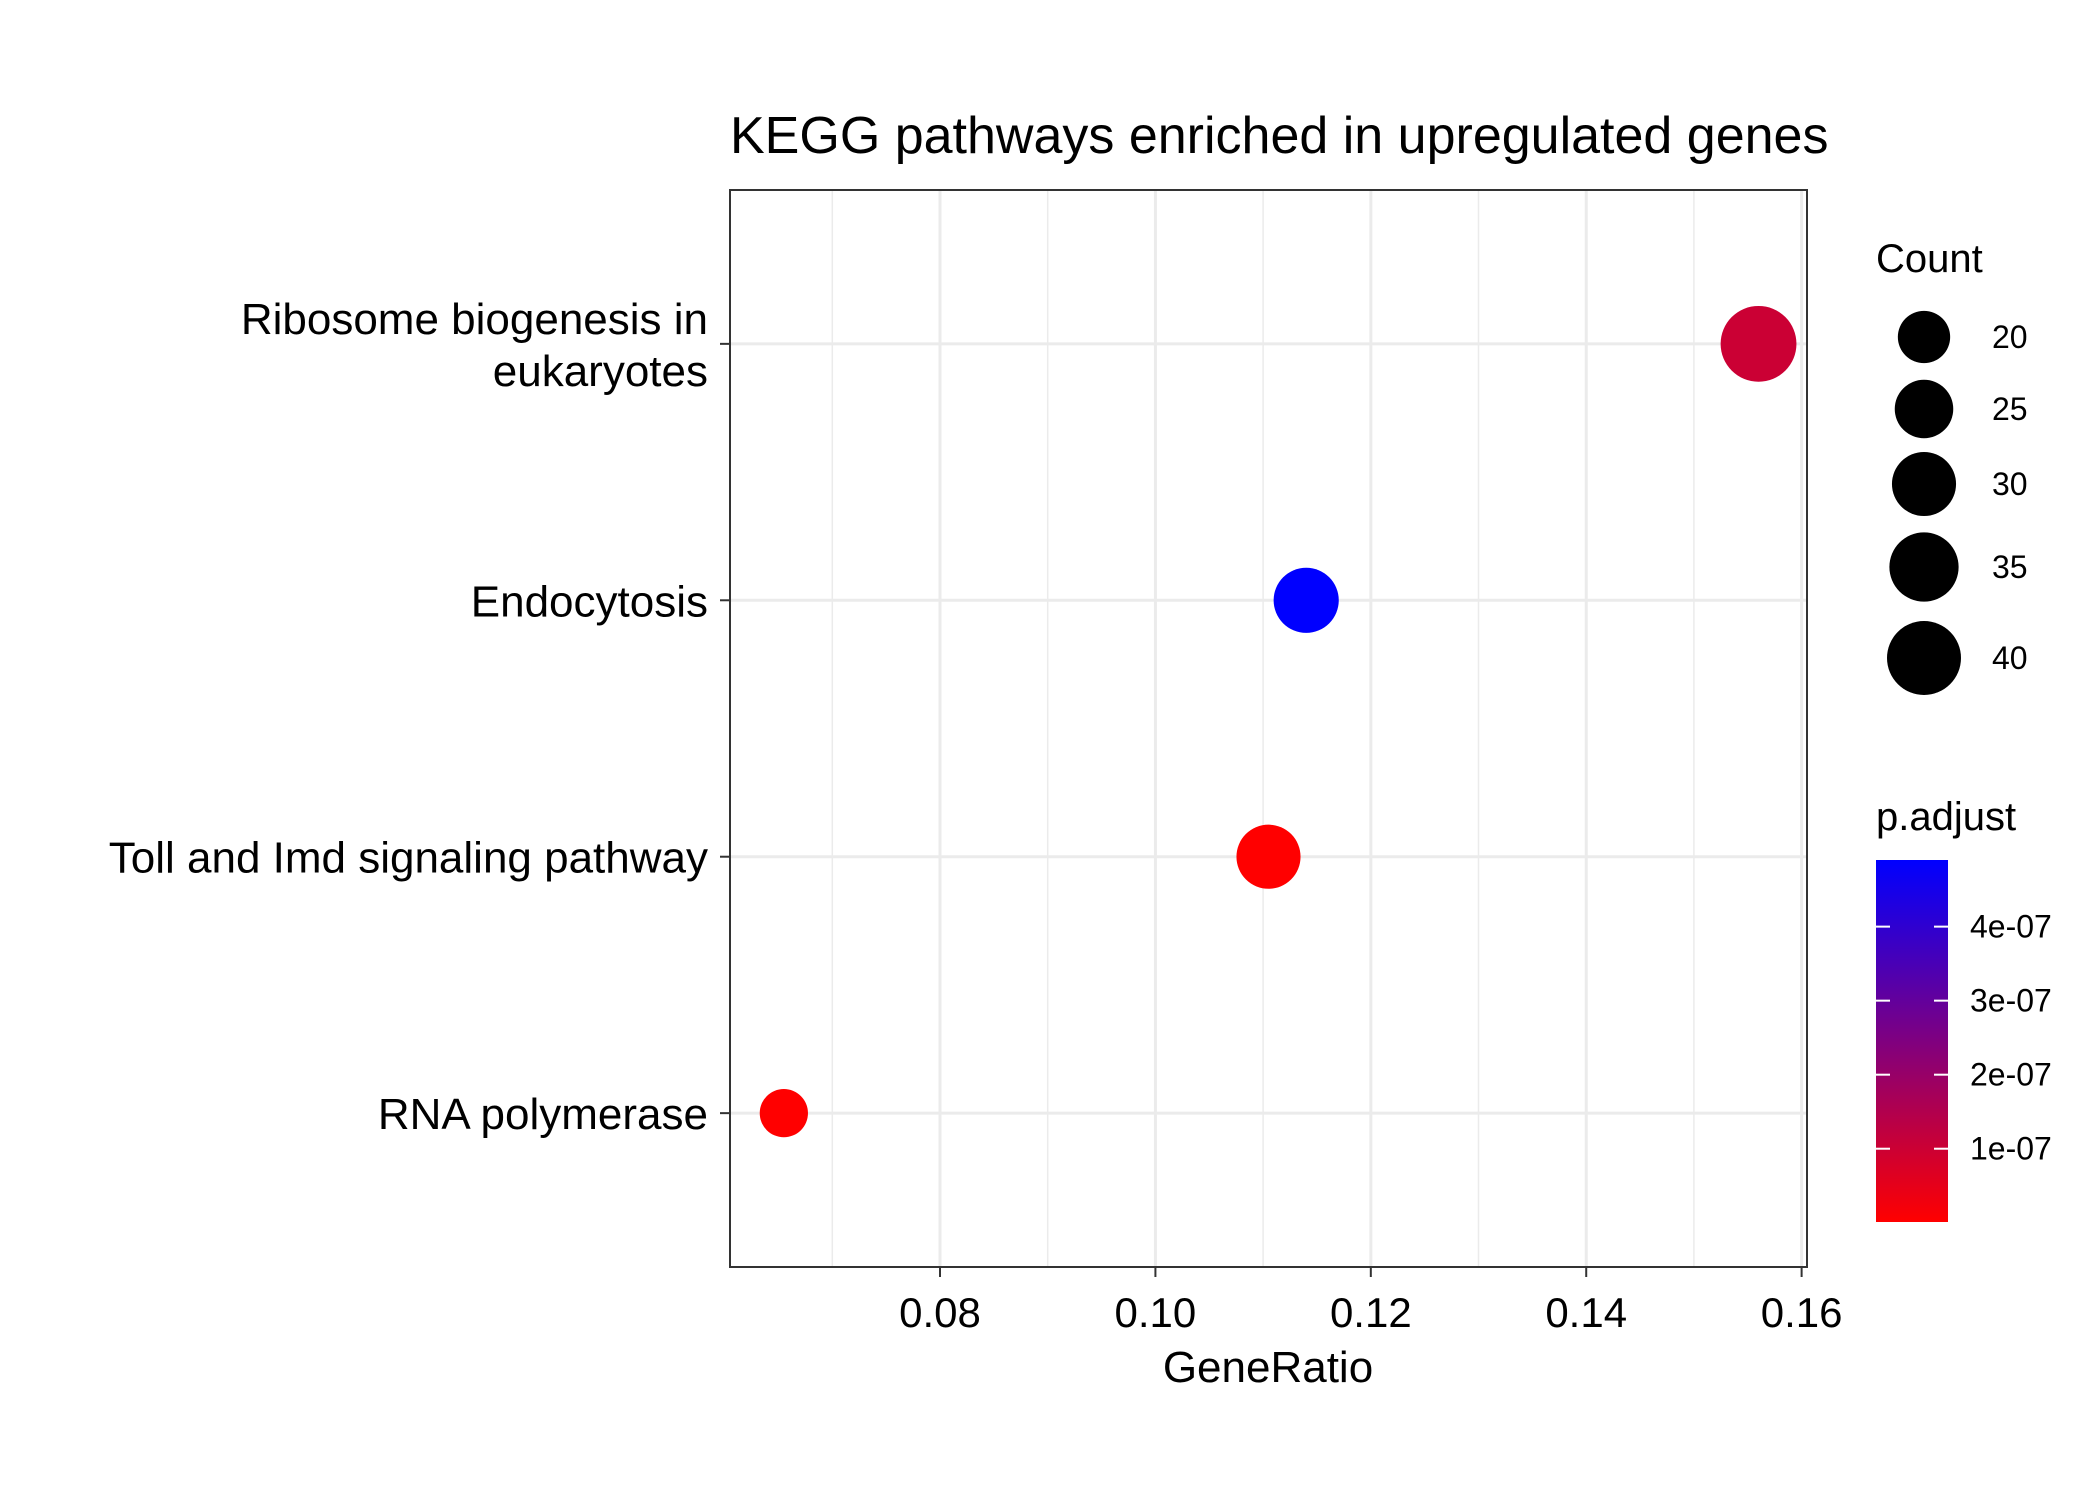  What do you see at coordinates (1946, 817) in the screenshot?
I see `padj-legend-title: p.adjust` at bounding box center [1946, 817].